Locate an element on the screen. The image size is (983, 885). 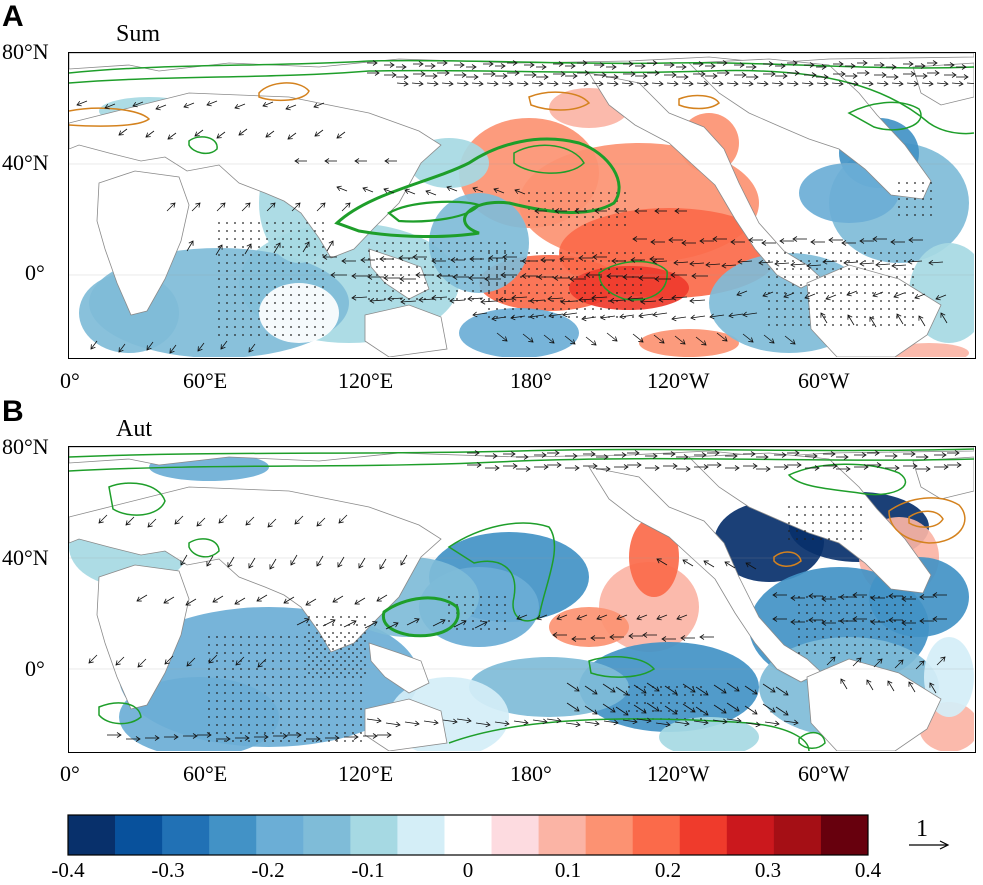
lat-label-80n-a: 80°N is located at coordinates (25, 51).